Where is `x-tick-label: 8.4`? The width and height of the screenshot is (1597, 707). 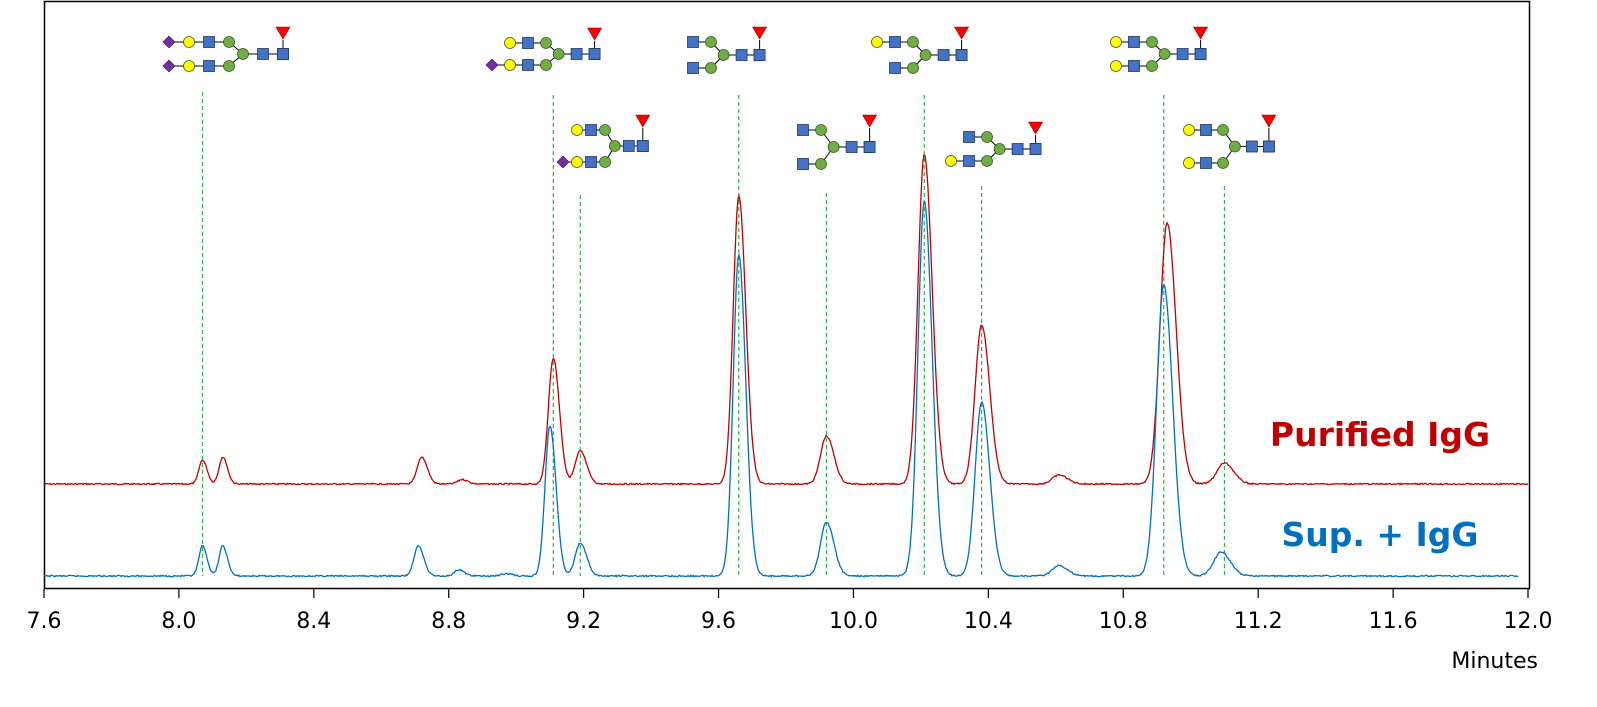
x-tick-label: 8.4 is located at coordinates (313, 621).